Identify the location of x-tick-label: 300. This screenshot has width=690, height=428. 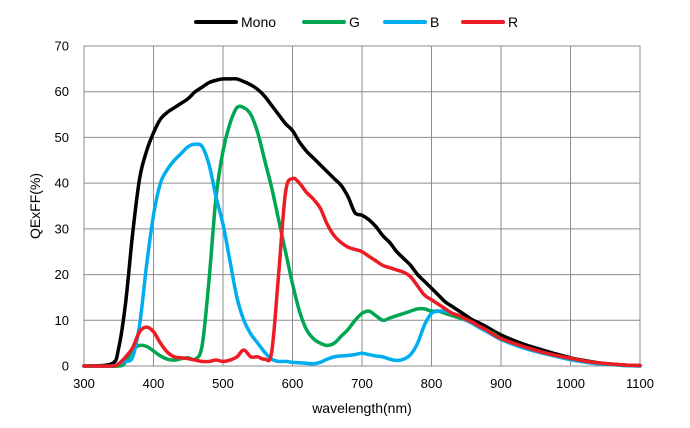
(84, 383).